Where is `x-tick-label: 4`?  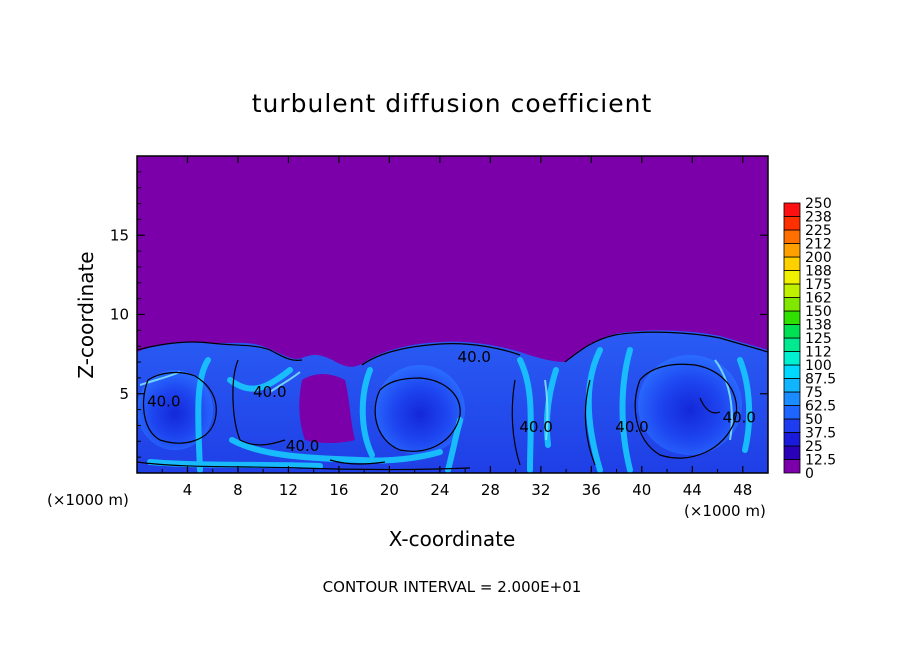
x-tick-label: 4 is located at coordinates (188, 490).